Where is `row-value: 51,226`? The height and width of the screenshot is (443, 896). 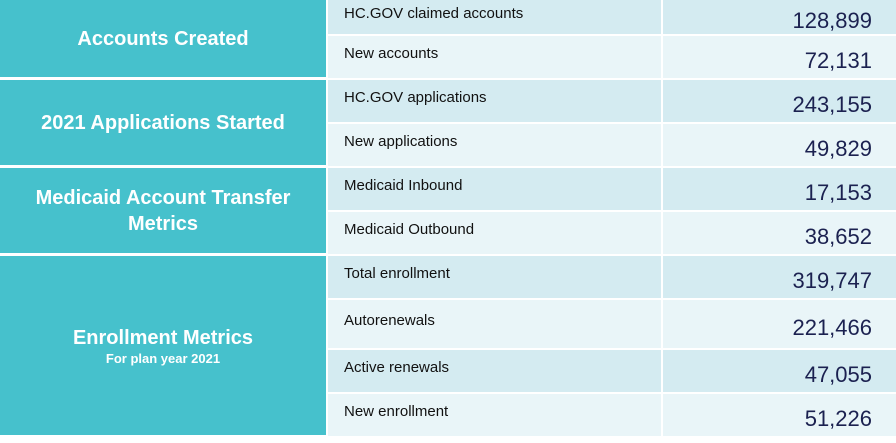 row-value: 51,226 is located at coordinates (779, 416).